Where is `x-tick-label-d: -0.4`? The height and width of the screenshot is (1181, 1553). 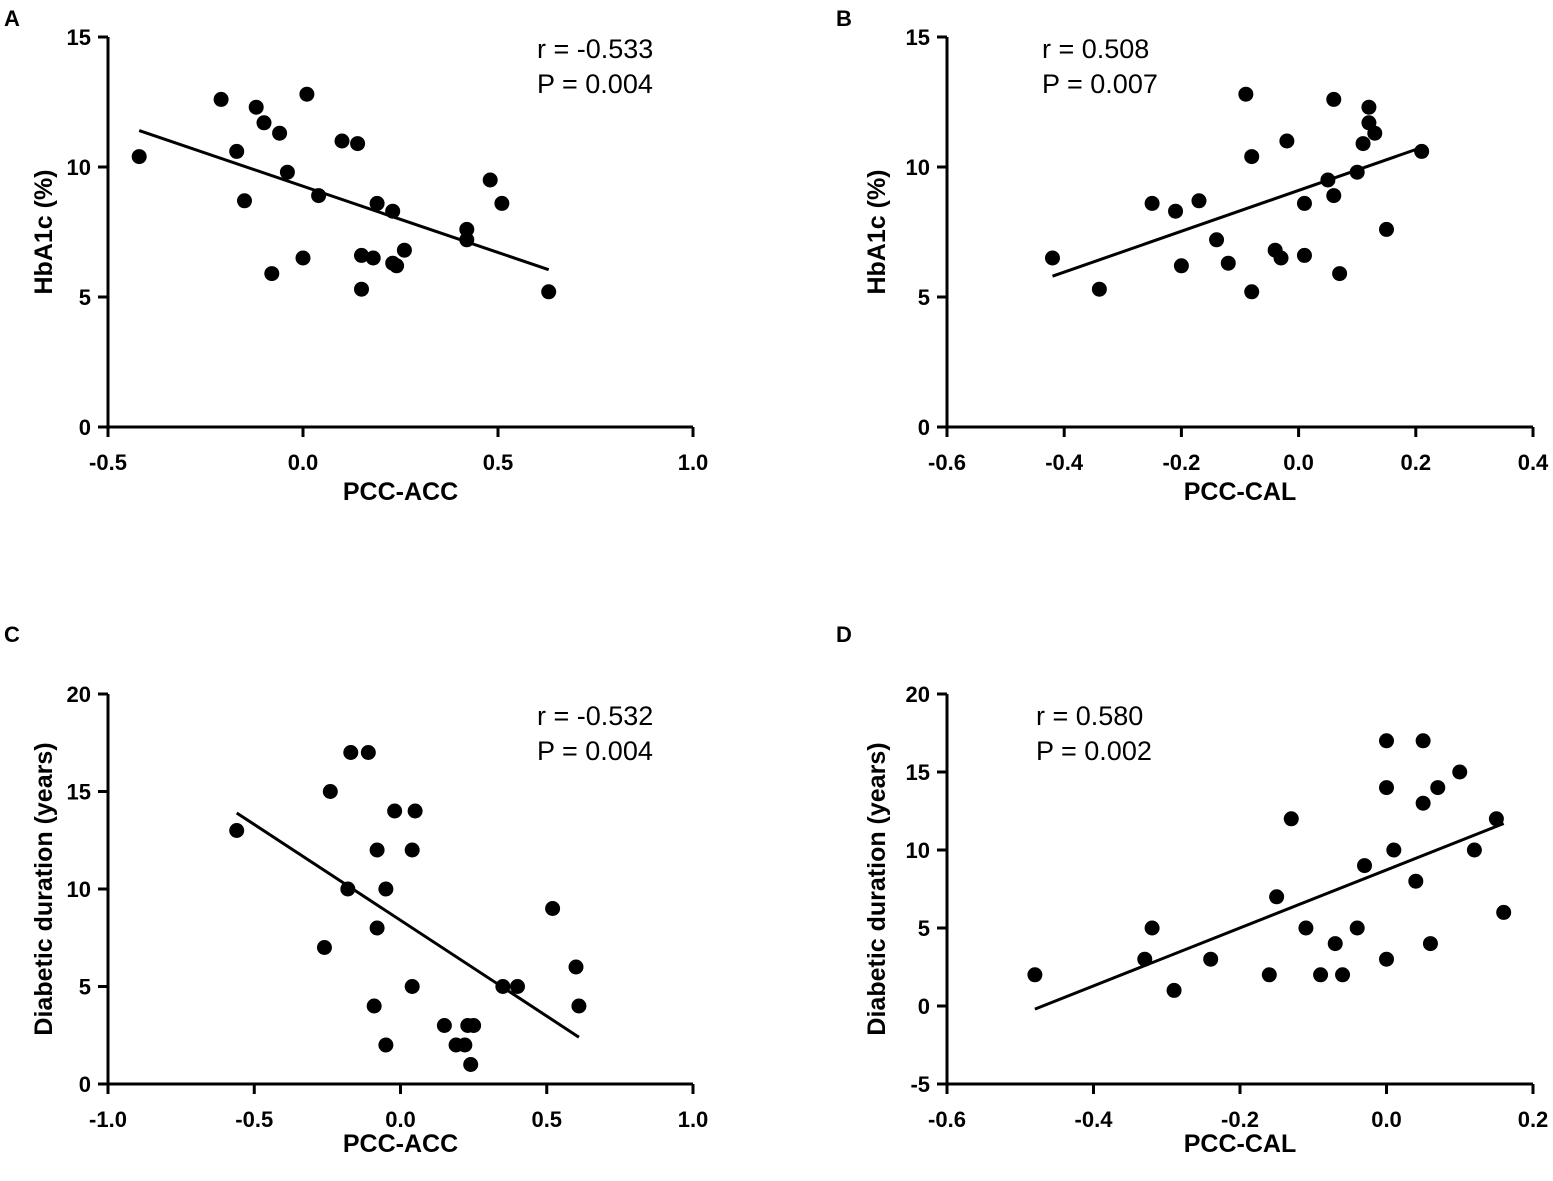 x-tick-label-d: -0.4 is located at coordinates (1094, 1119).